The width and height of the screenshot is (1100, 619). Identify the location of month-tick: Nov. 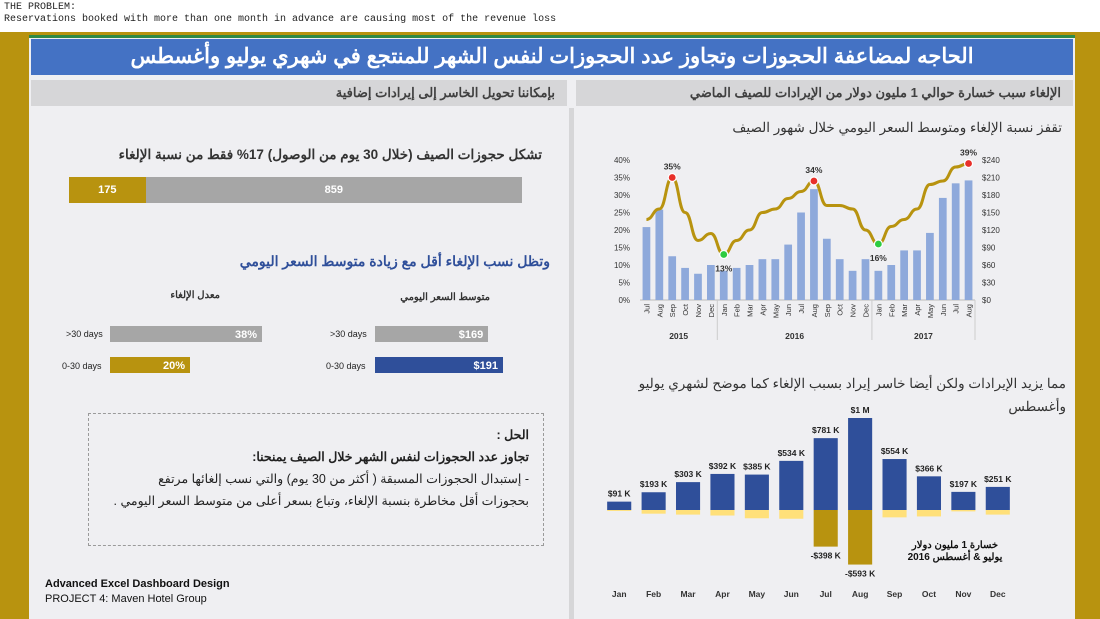
(853, 311).